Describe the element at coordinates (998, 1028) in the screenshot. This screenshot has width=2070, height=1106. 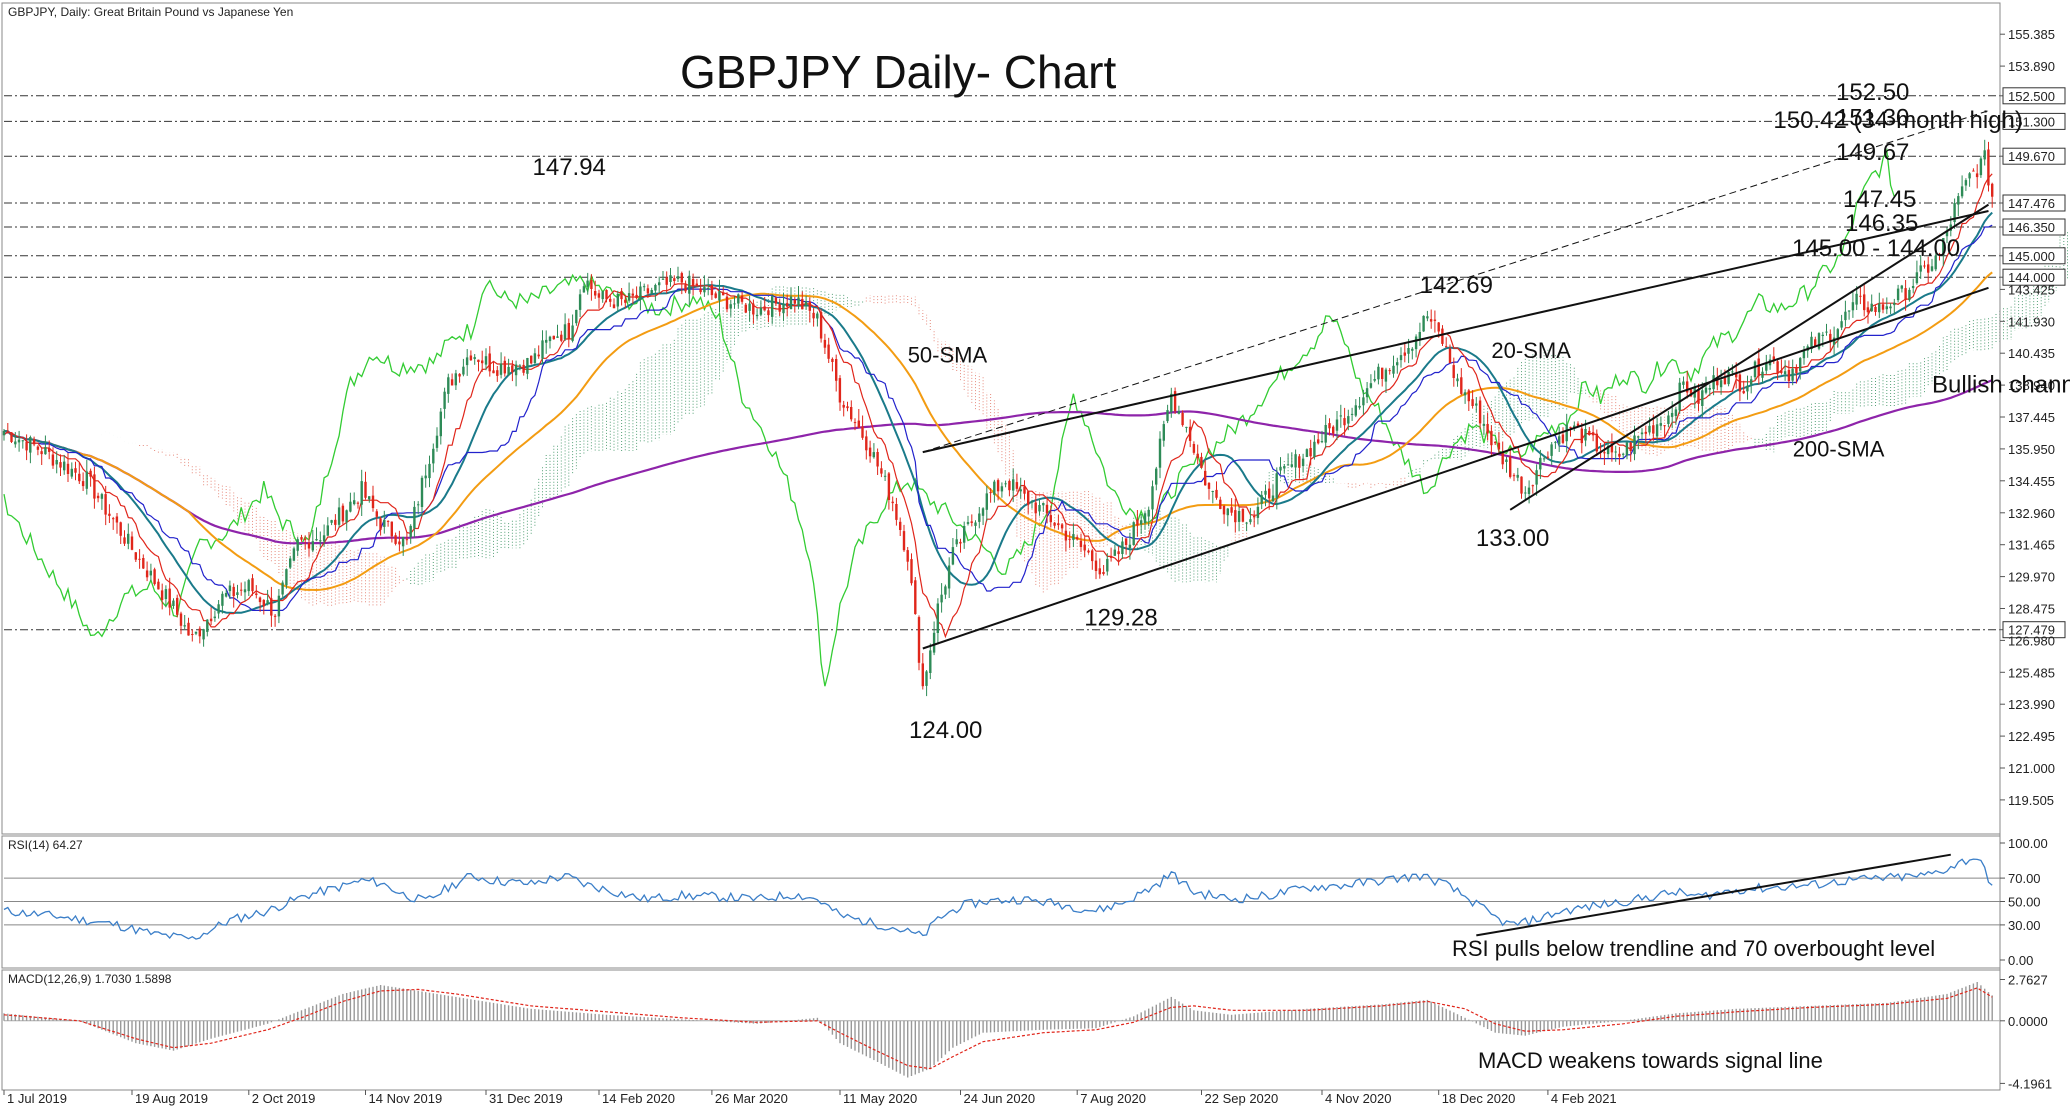
I see `macd-signal-line` at that location.